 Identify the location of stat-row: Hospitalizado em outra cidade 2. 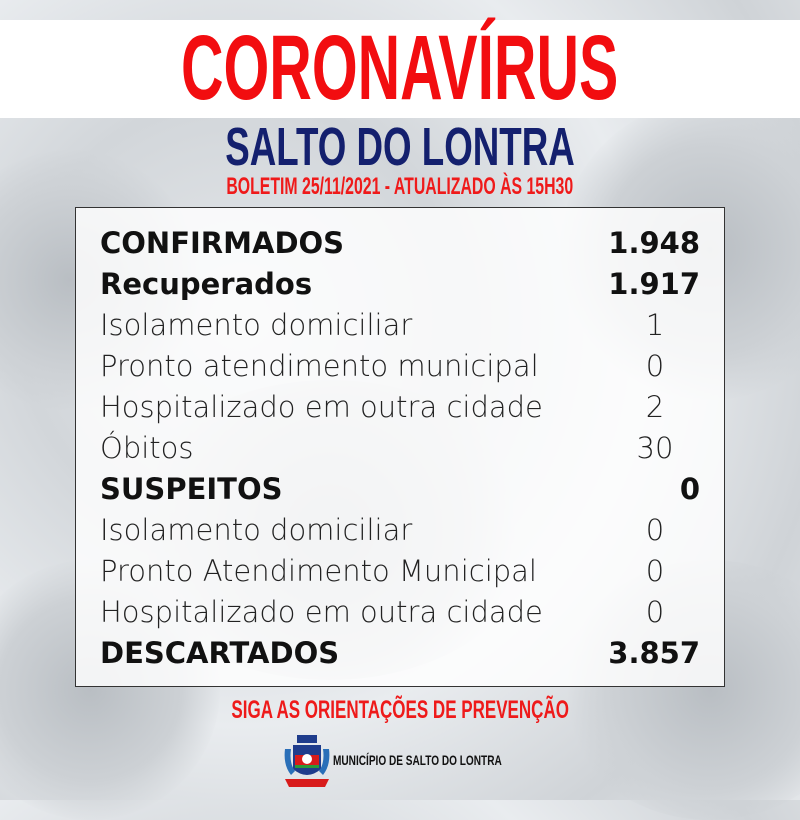
(400, 407).